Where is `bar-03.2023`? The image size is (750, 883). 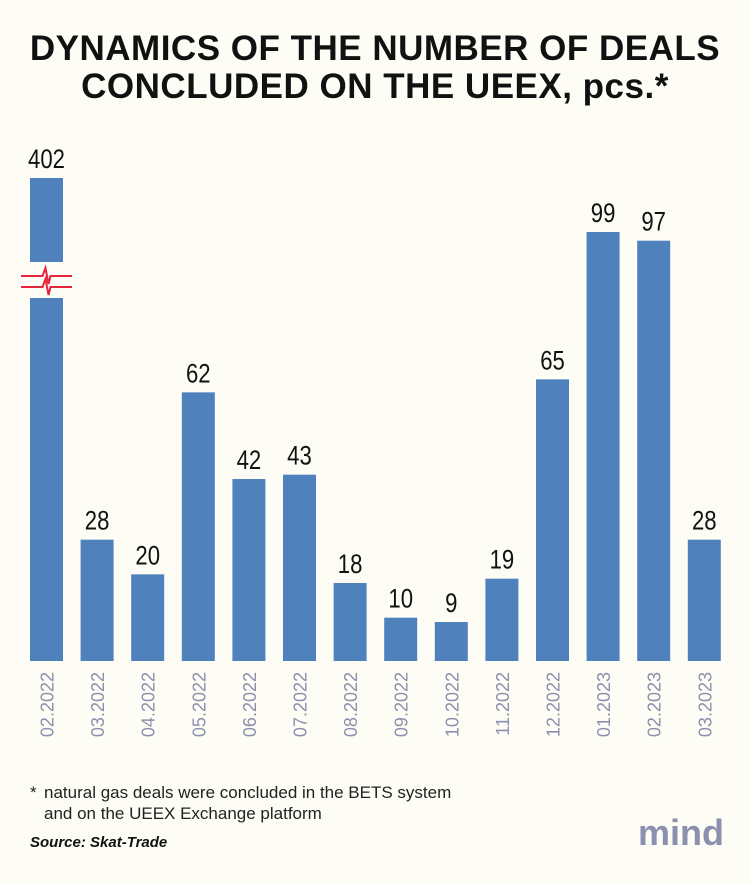
bar-03.2023 is located at coordinates (704, 600).